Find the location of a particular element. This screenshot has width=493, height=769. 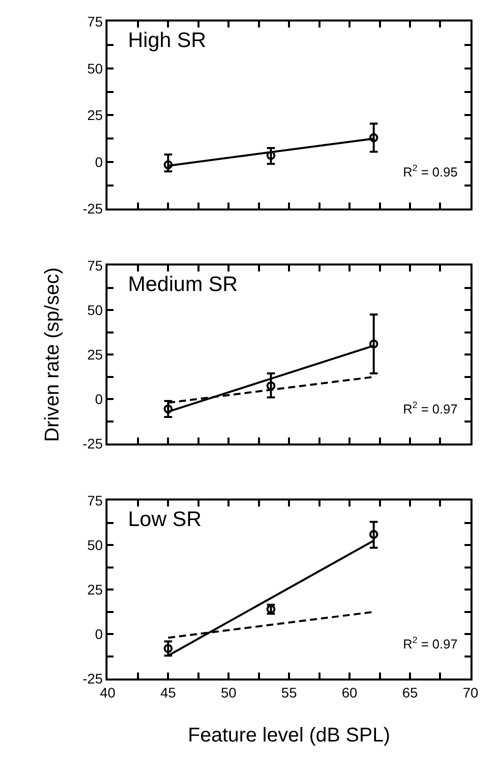

chart-title: Medium SR is located at coordinates (183, 284).